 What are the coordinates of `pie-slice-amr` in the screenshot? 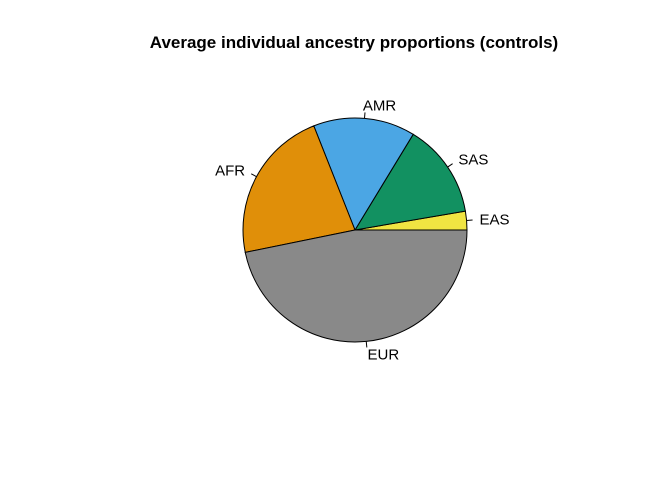 It's located at (363, 174).